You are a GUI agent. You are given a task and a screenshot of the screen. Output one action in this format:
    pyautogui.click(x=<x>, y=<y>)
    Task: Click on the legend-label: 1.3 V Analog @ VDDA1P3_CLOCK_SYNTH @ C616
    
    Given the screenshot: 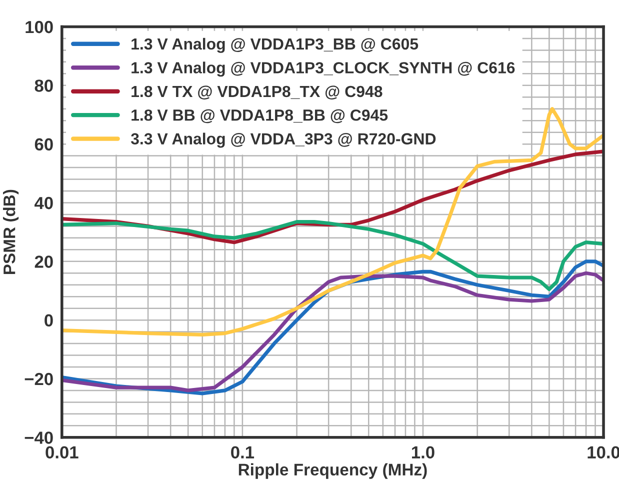 What is the action you would take?
    pyautogui.click(x=323, y=69)
    